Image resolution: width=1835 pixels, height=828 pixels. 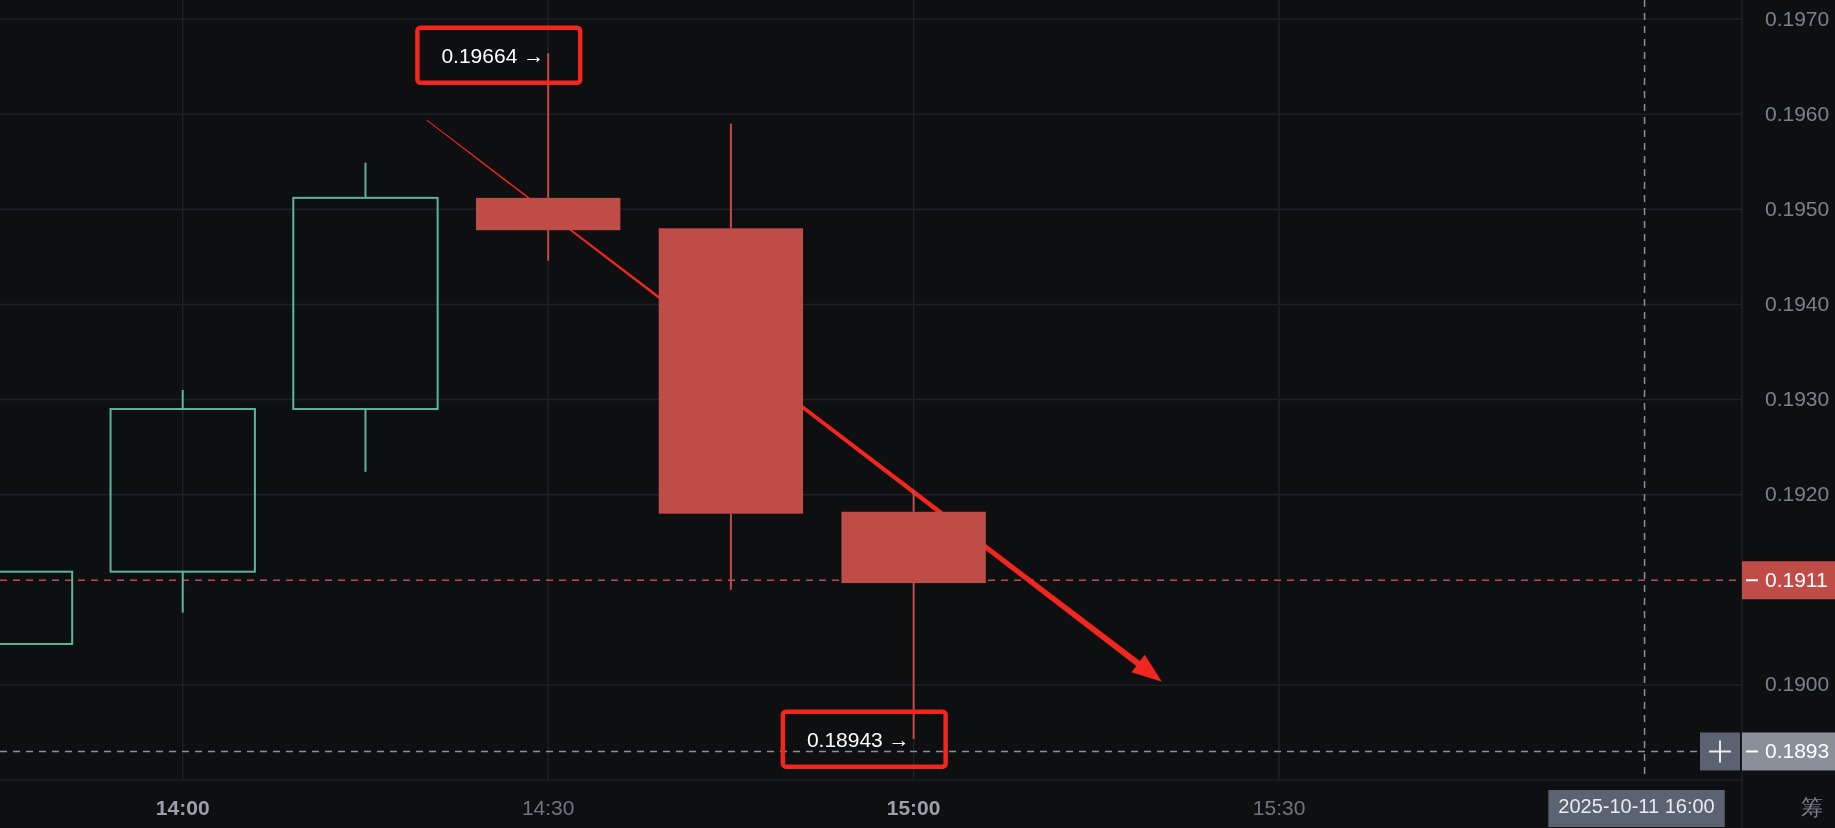 I want to click on ref-line-label: 0.1893, so click(x=1797, y=751).